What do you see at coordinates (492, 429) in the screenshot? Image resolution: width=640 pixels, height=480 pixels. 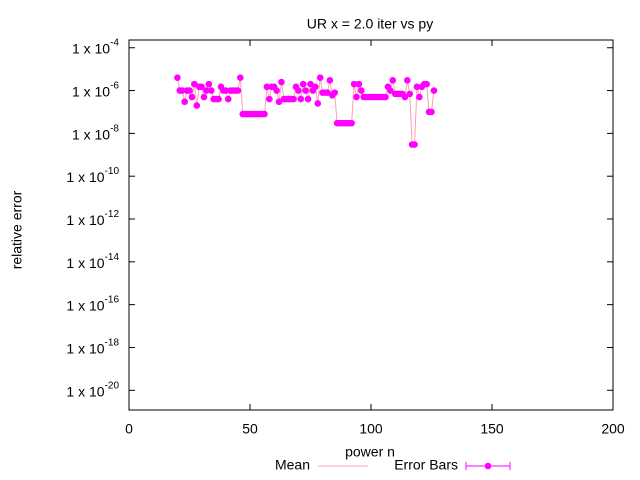 I see `x-tick-label: 150` at bounding box center [492, 429].